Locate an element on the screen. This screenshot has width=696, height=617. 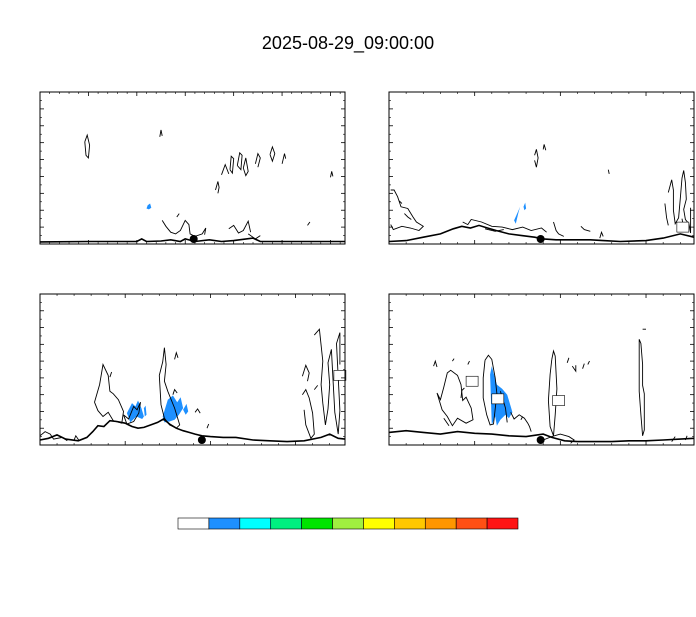
colorbar is located at coordinates (348, 523).